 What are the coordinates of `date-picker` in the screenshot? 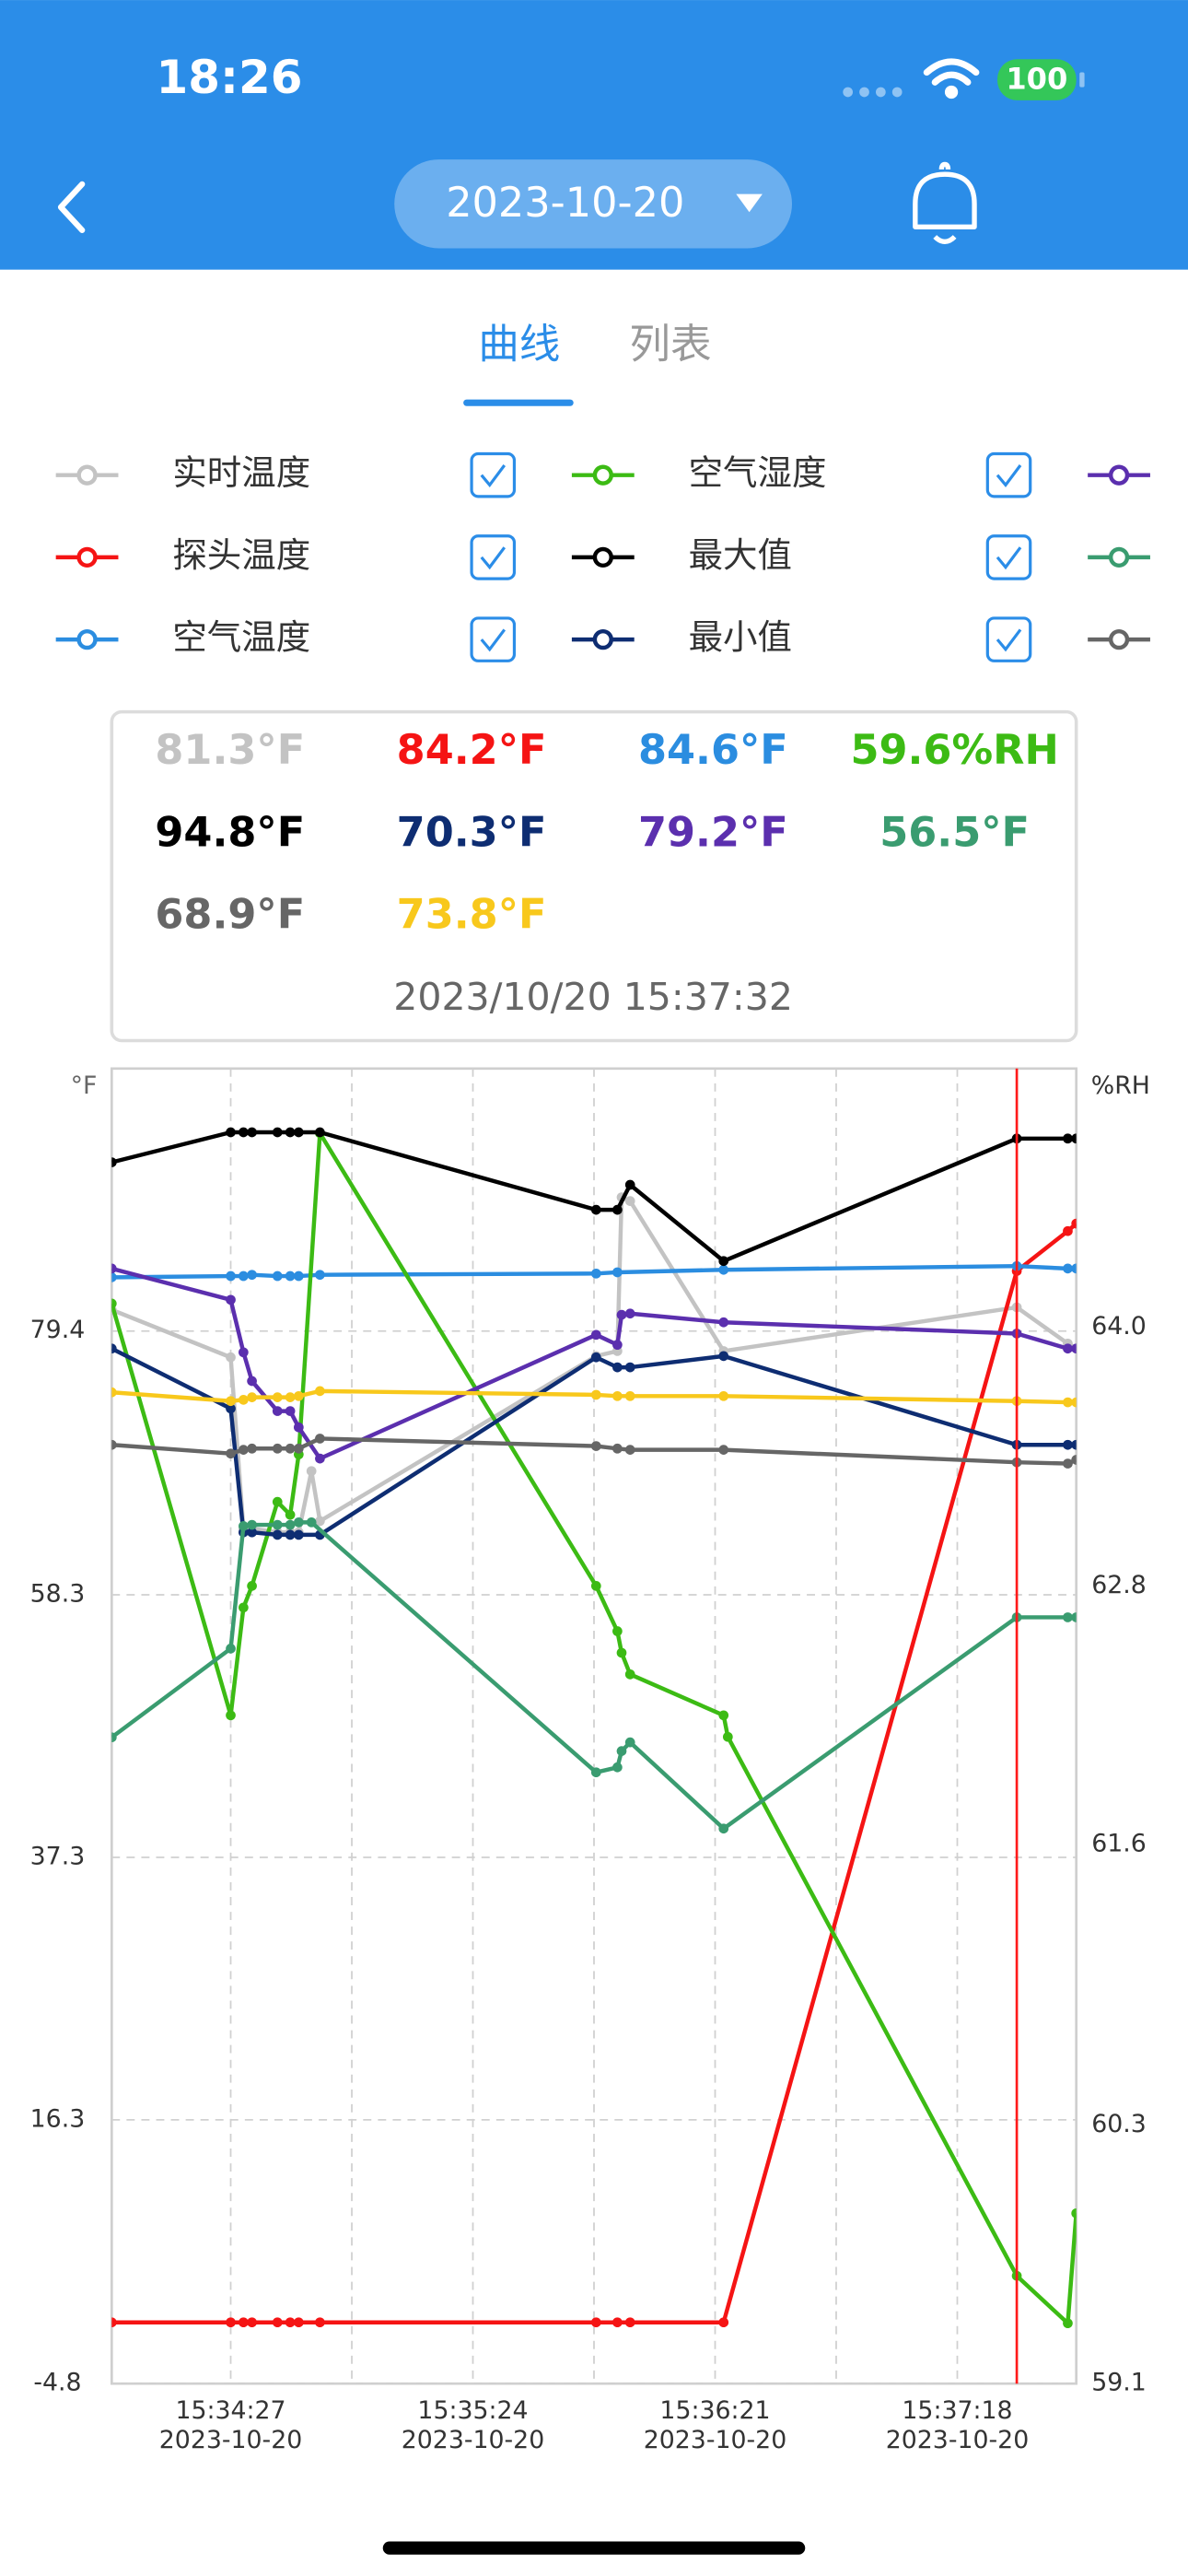 It's located at (593, 204).